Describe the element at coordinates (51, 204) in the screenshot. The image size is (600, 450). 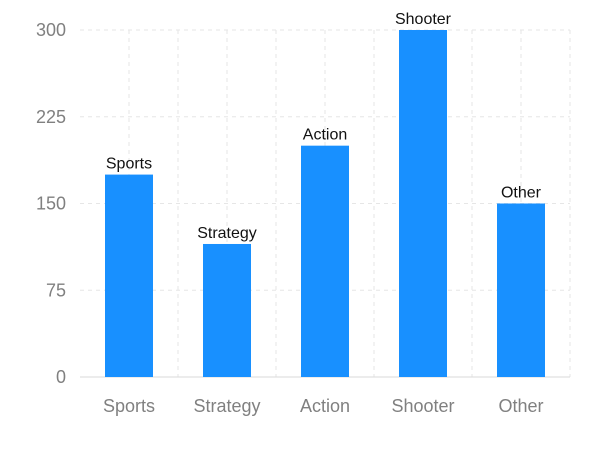
I see `y-tick-label: 150` at that location.